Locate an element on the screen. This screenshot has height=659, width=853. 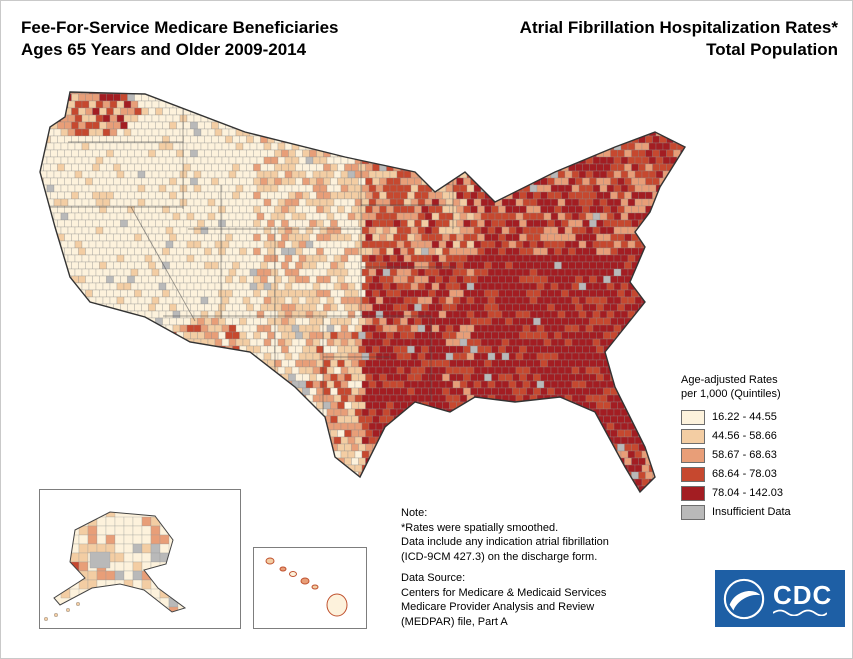
legend-label: 44.56 - 58.66 is located at coordinates (744, 436).